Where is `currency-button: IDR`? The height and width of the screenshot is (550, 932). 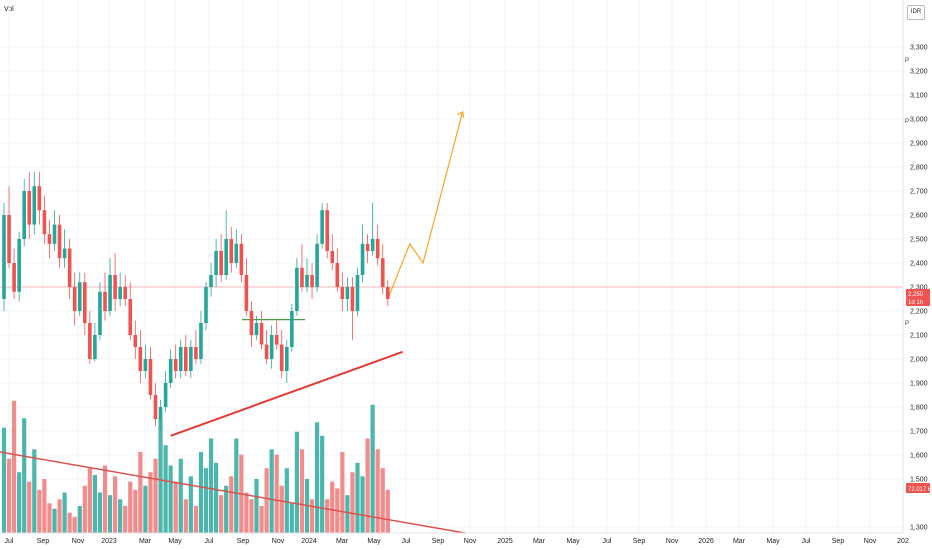 currency-button: IDR is located at coordinates (916, 12).